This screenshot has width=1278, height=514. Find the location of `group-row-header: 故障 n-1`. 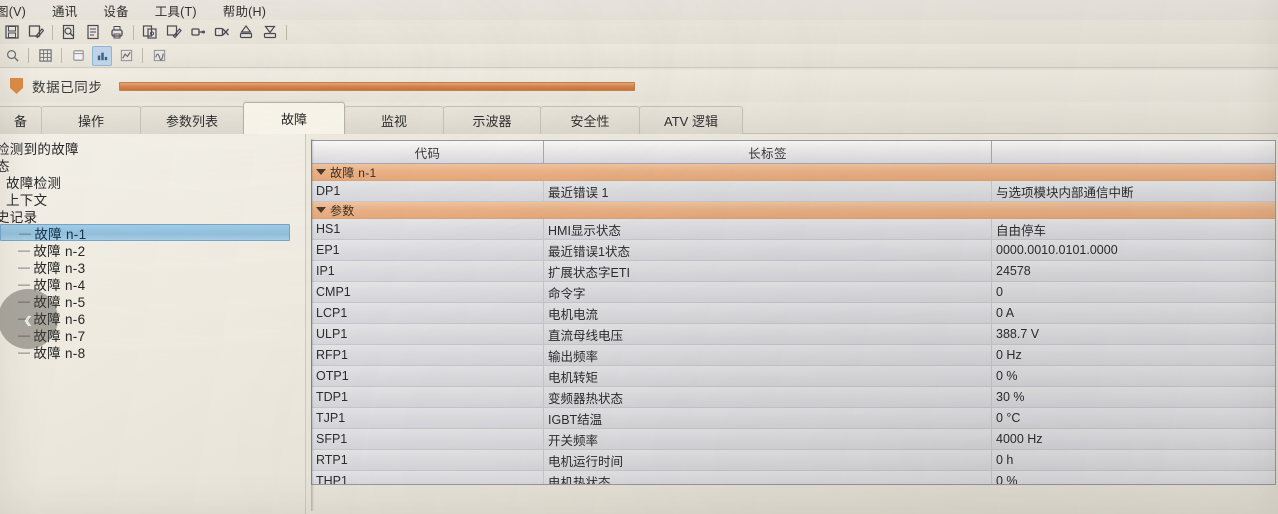

group-row-header: 故障 n-1 is located at coordinates (428, 172).